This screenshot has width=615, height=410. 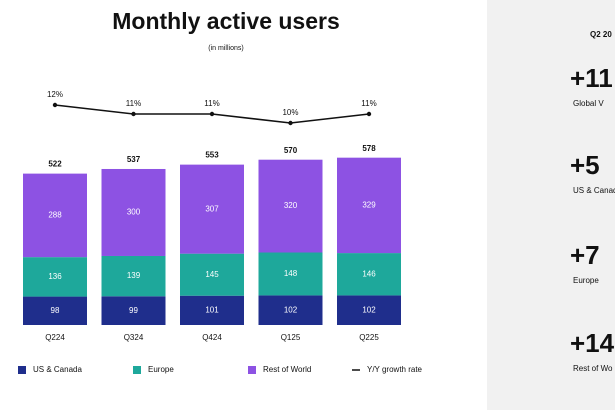 What do you see at coordinates (134, 337) in the screenshot?
I see `x-tick-label: Q324` at bounding box center [134, 337].